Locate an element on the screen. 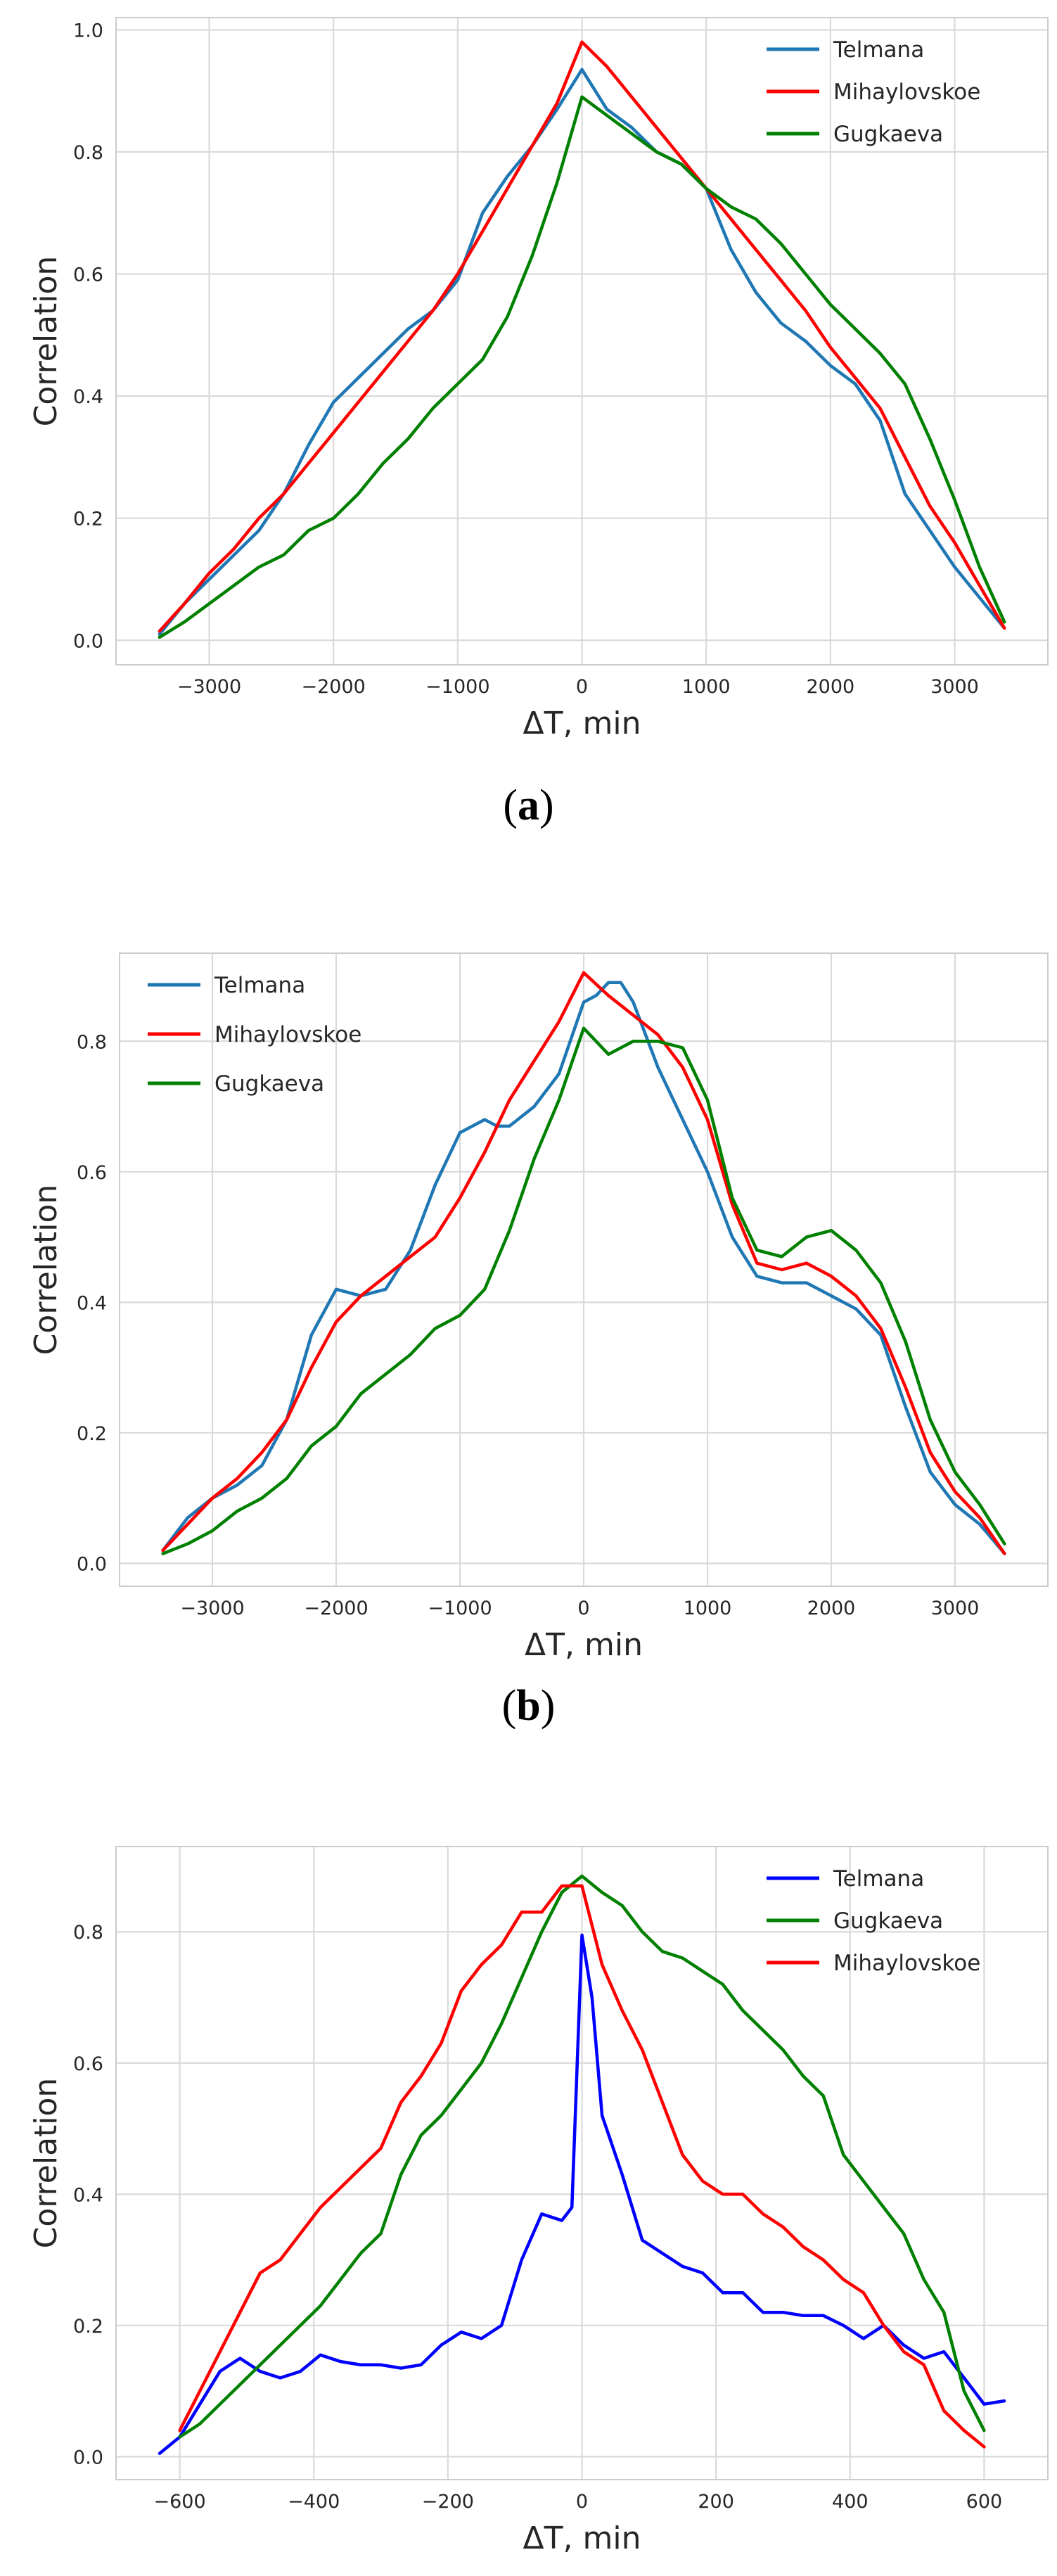  x-tick-label: 400 is located at coordinates (850, 2502).